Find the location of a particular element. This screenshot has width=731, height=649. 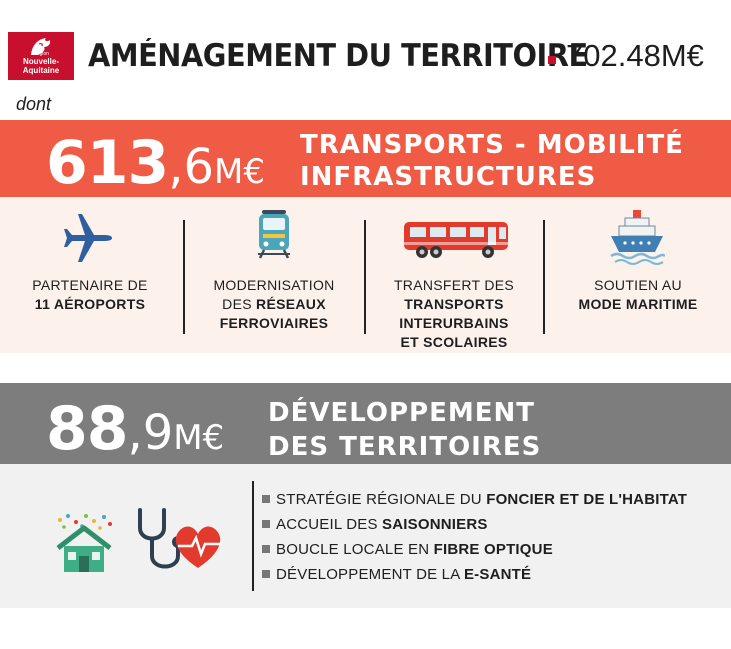

stethoscope-heart-icon is located at coordinates (180, 543).